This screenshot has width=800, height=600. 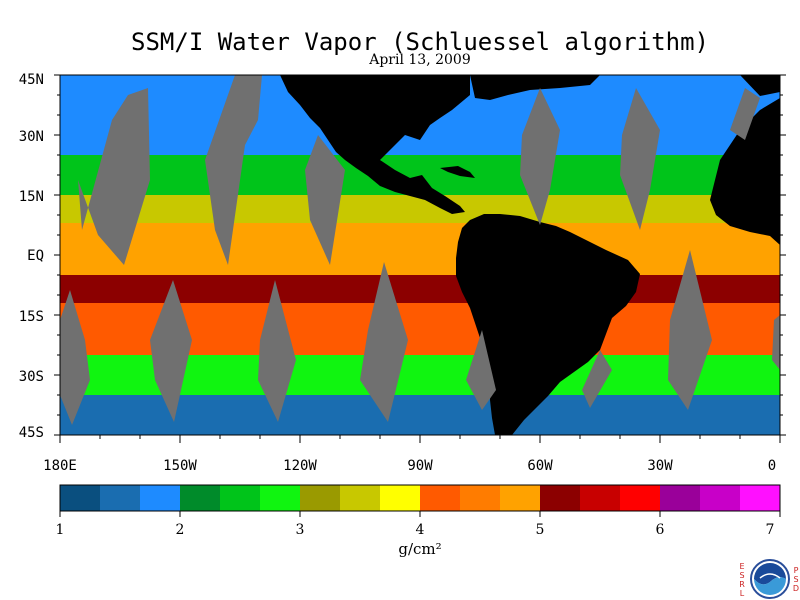 What do you see at coordinates (770, 579) in the screenshot?
I see `noaa-emblem-icon` at bounding box center [770, 579].